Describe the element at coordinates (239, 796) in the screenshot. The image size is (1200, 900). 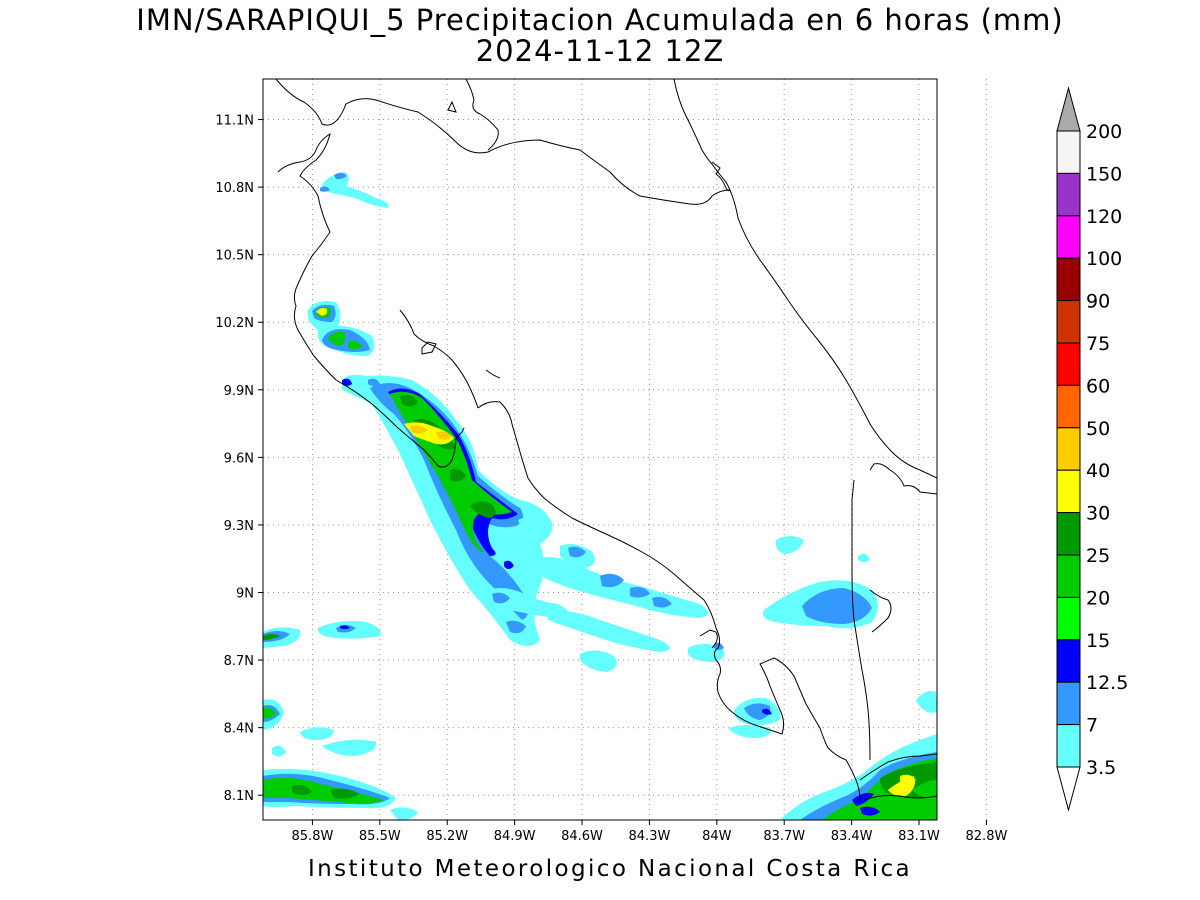
I see `lat-tick-label: 8.1N` at that location.